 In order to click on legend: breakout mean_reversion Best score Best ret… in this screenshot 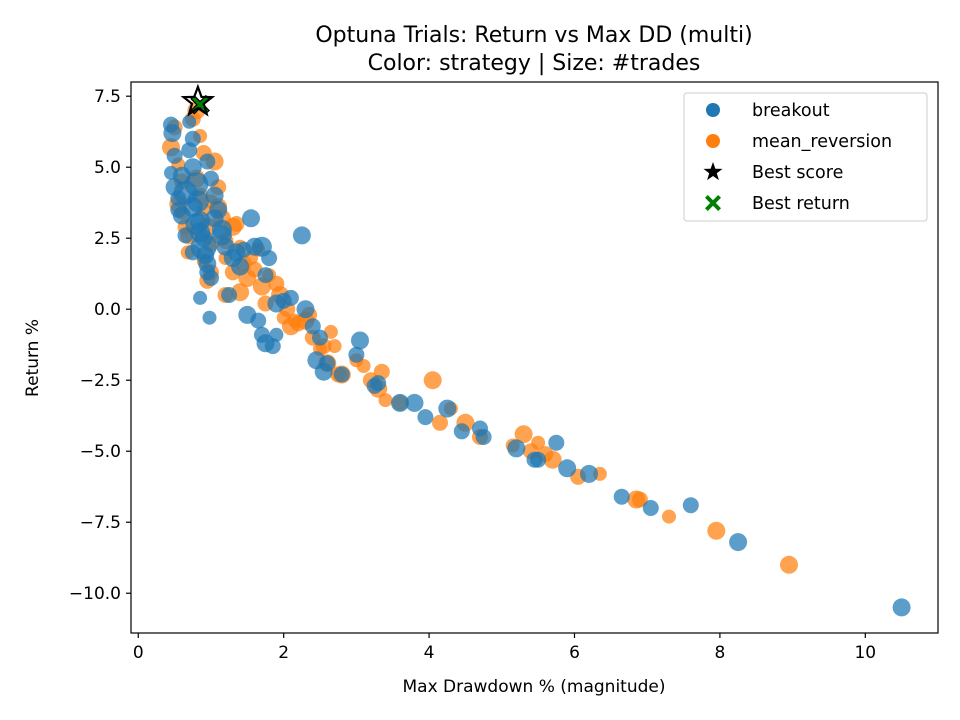, I will do `click(805, 157)`.